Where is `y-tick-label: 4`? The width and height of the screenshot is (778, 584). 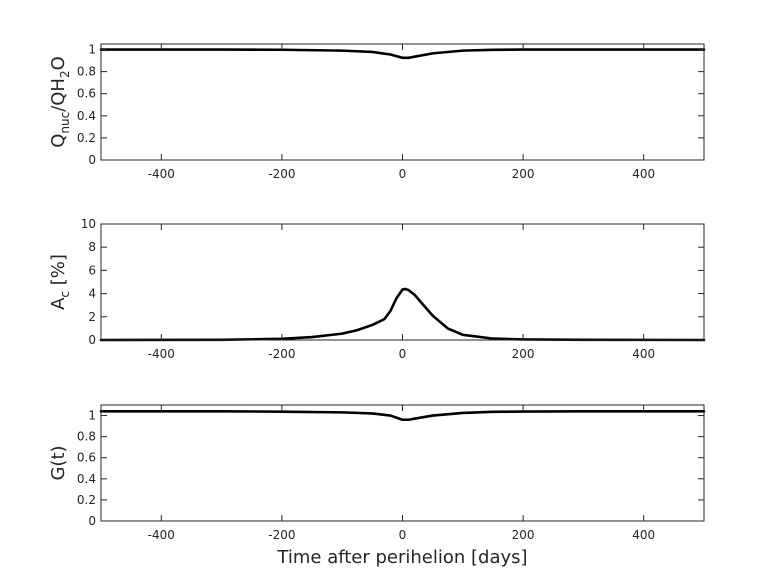
y-tick-label: 4 is located at coordinates (92, 294).